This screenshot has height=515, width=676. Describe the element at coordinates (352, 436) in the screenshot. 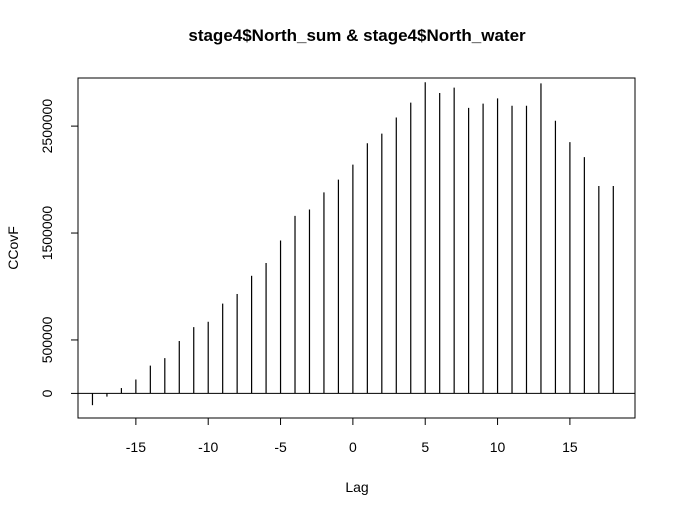

I see `x-axis: -15 -10 -5 0 5 10 15` at that location.